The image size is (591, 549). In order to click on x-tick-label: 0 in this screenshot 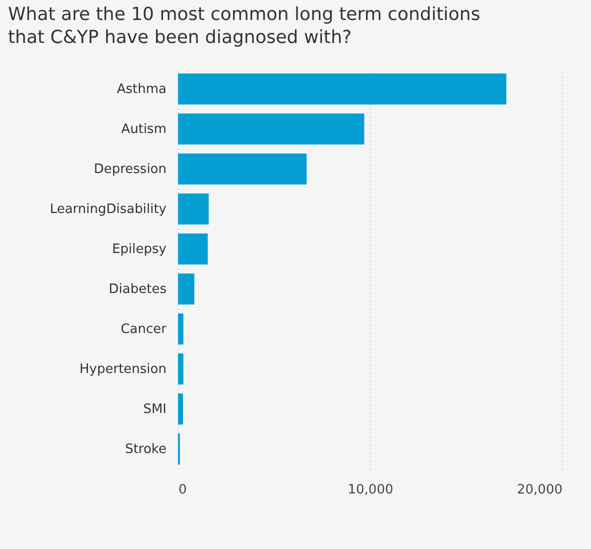, I will do `click(182, 490)`.